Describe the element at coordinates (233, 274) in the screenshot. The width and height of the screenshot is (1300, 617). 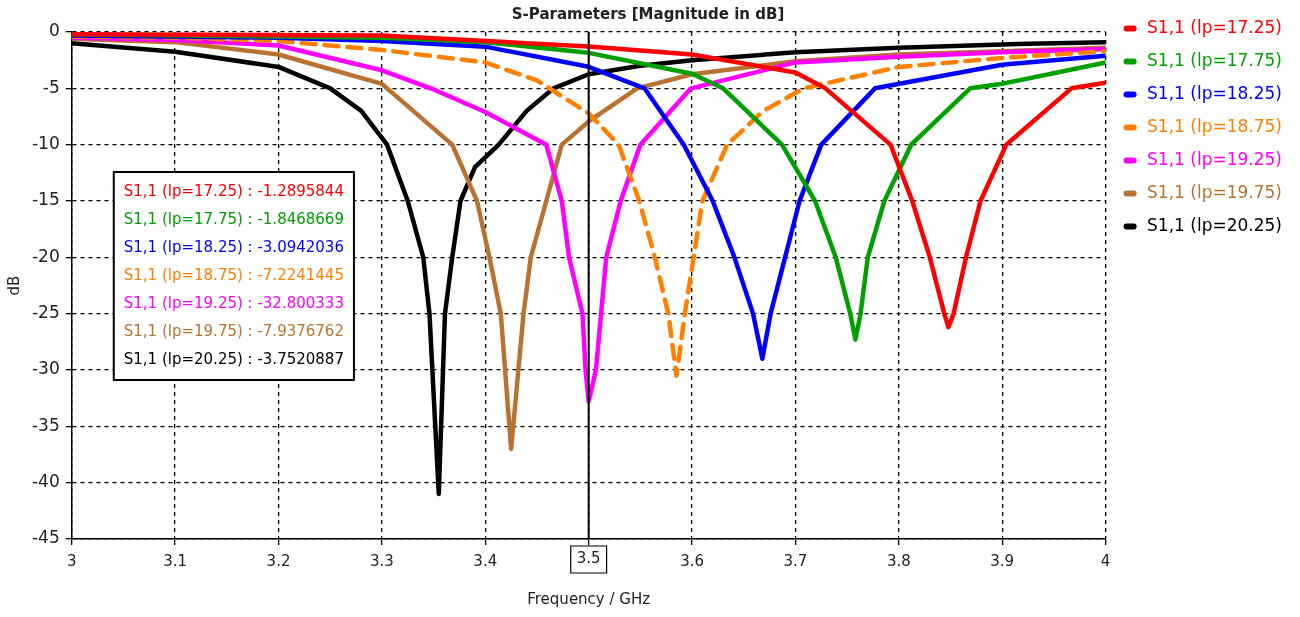
I see `annotation: S1,1 (lp=18.75) : -7.2241445` at that location.